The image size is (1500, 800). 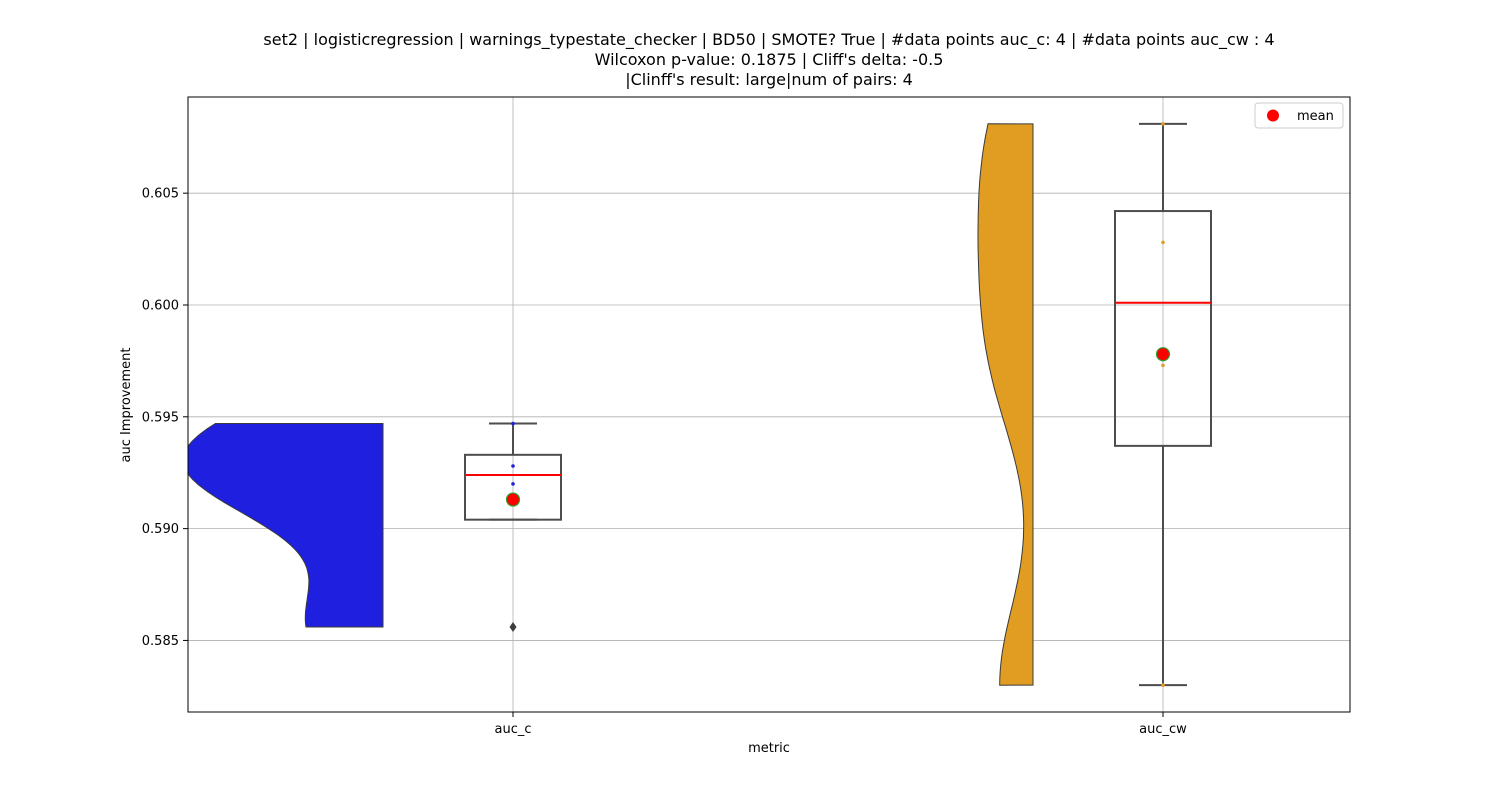 What do you see at coordinates (160, 305) in the screenshot?
I see `y-tick-label: 0.600` at bounding box center [160, 305].